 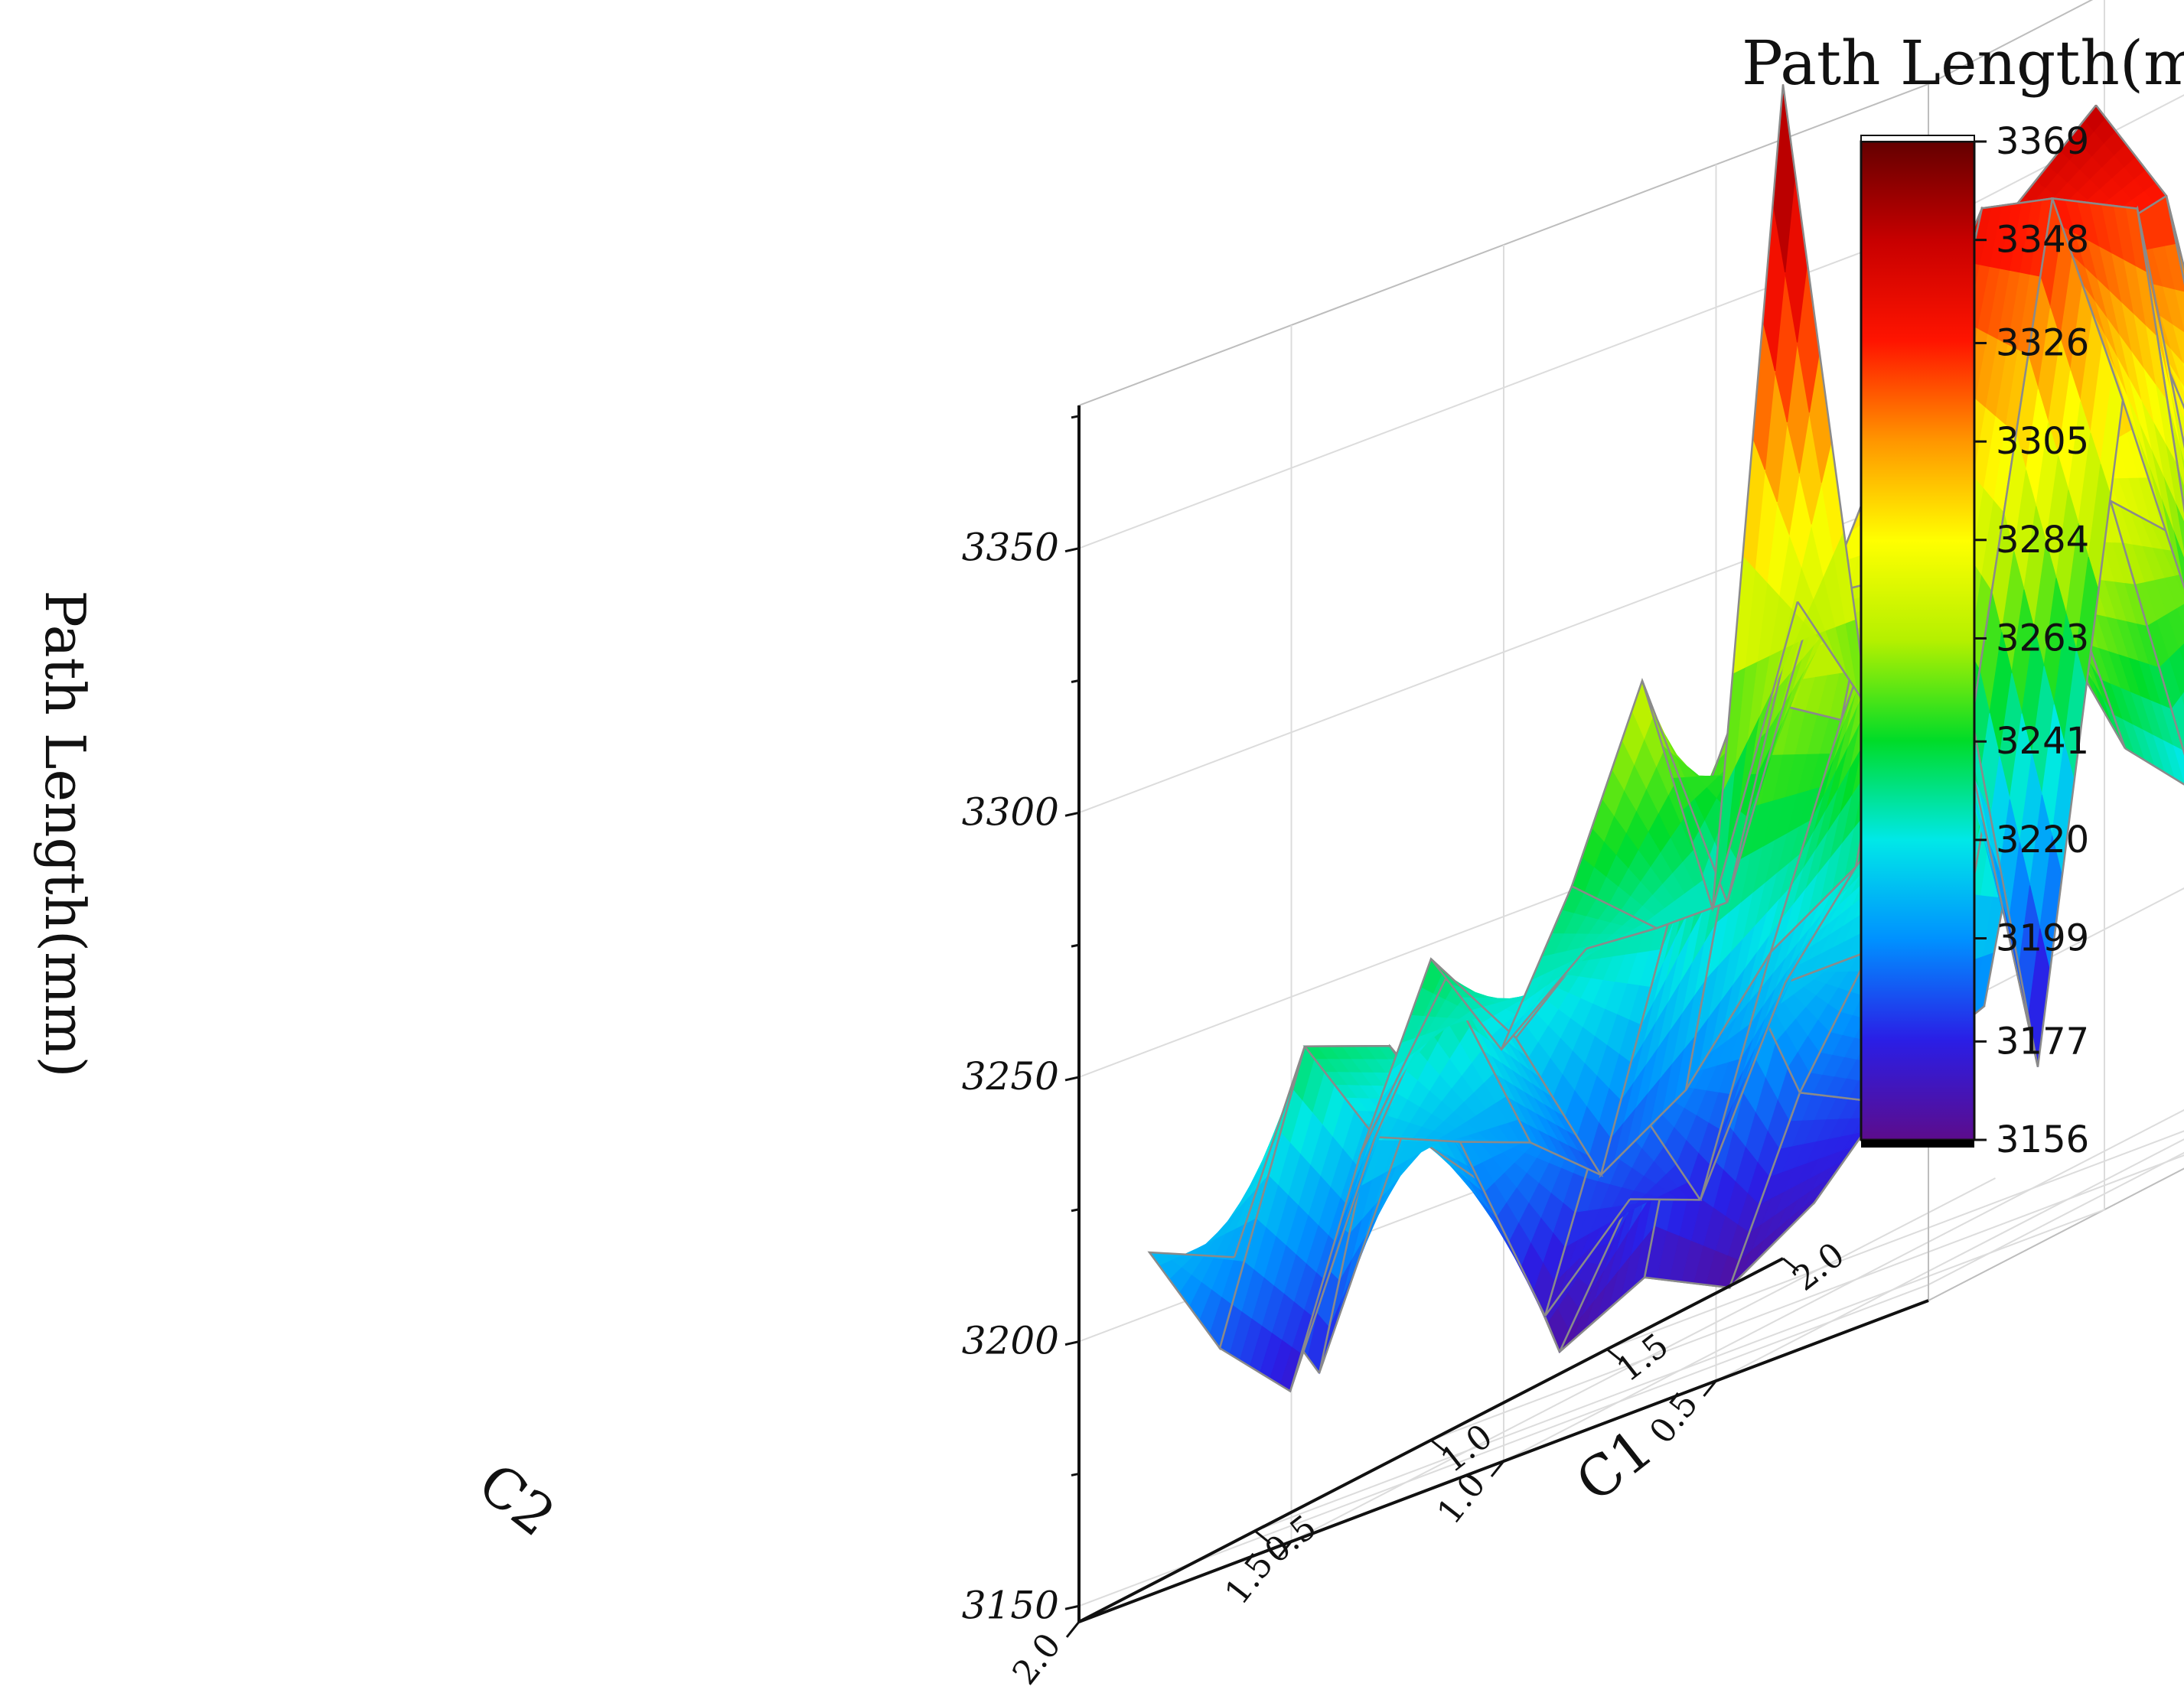 What do you see at coordinates (1010, 548) in the screenshot?
I see `z-tick-label: 3350` at bounding box center [1010, 548].